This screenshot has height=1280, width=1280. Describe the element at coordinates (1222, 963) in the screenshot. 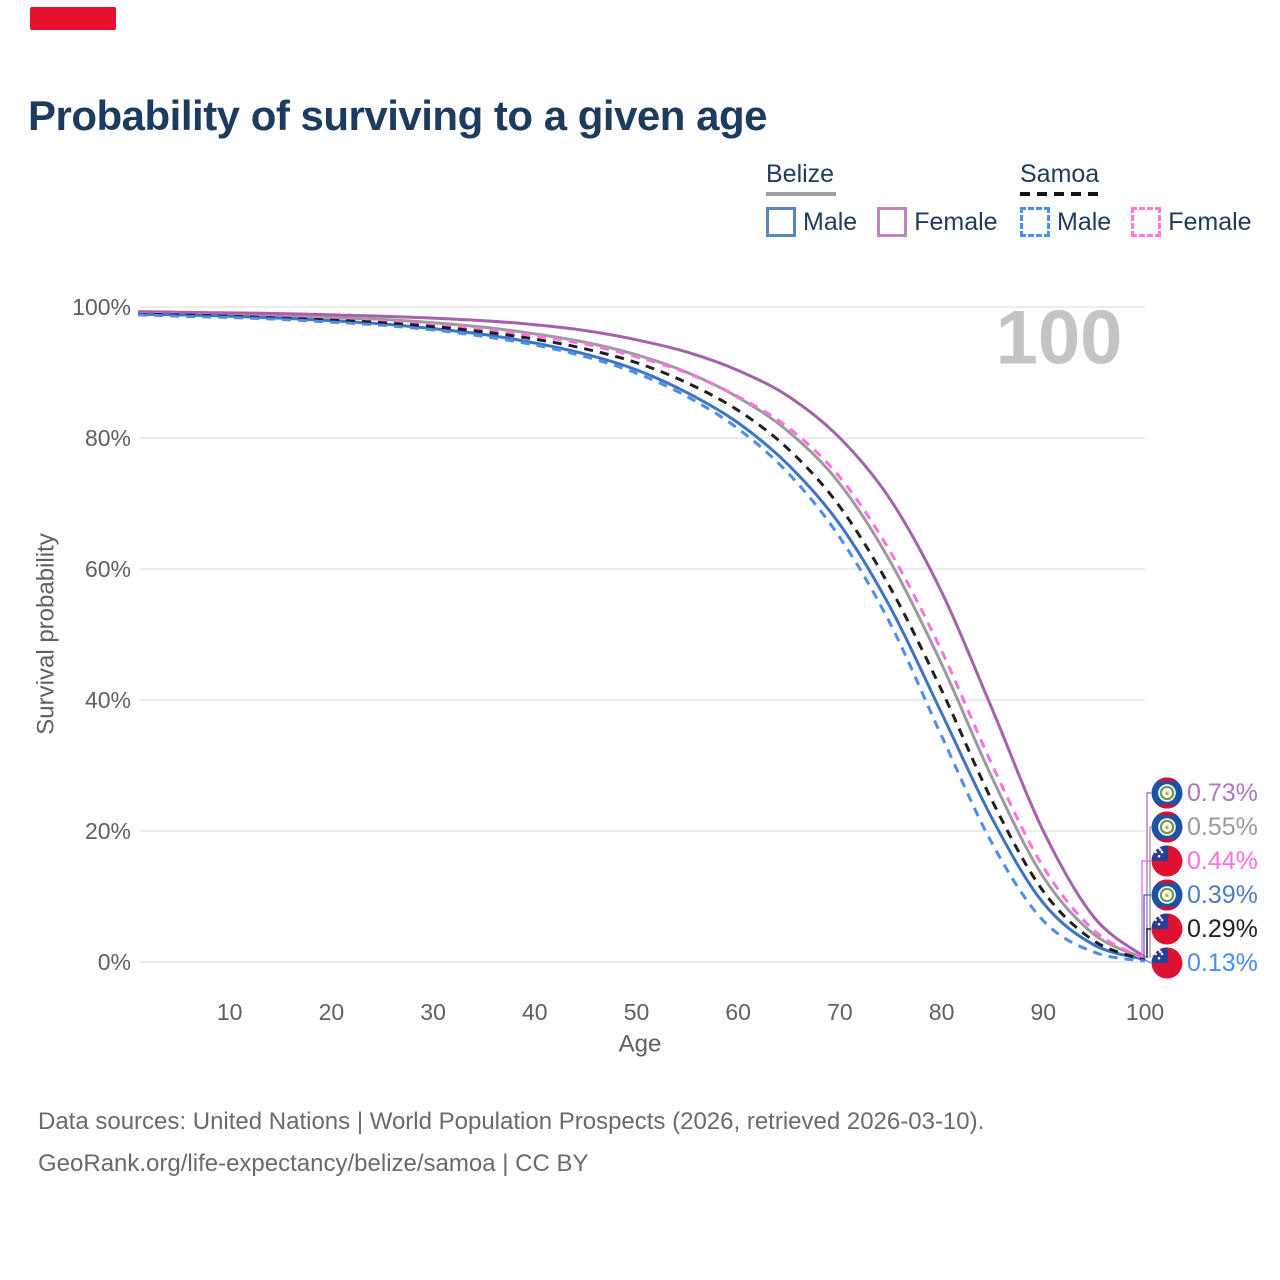

I see `end-label-value: 0.13%` at that location.